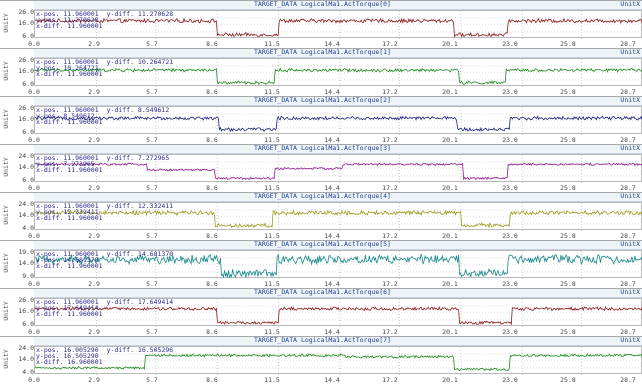  What do you see at coordinates (140, 254) in the screenshot?
I see `readout-y-diff: y-diff. 14.681370` at bounding box center [140, 254].